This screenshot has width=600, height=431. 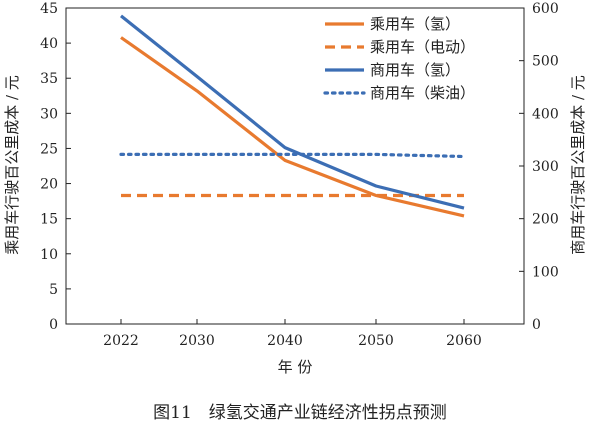 I want to click on right-tick-label: 400, so click(x=545, y=114).